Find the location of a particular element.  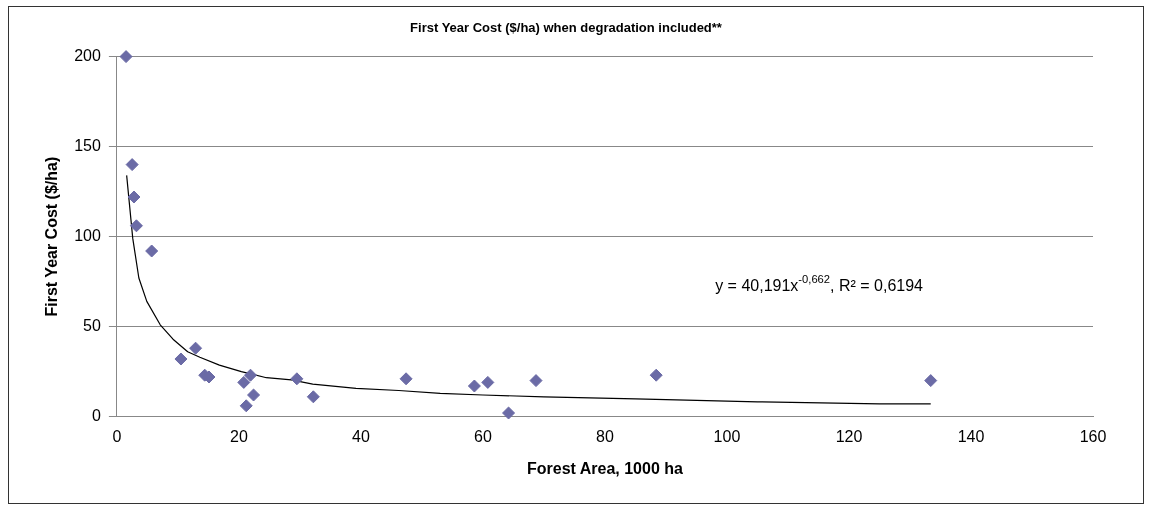

x-tick-label: 20 is located at coordinates (239, 436).